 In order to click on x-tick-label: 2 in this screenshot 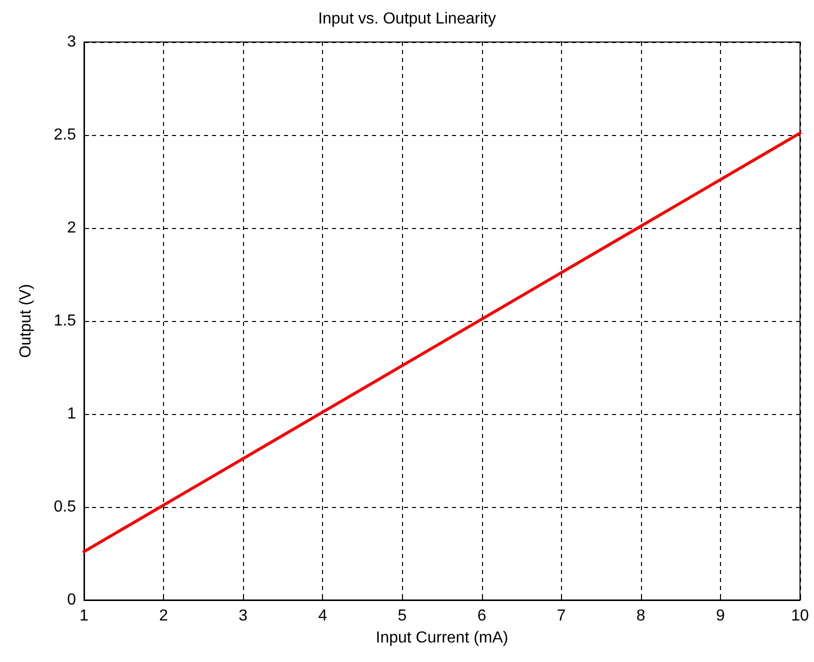, I will do `click(163, 616)`.